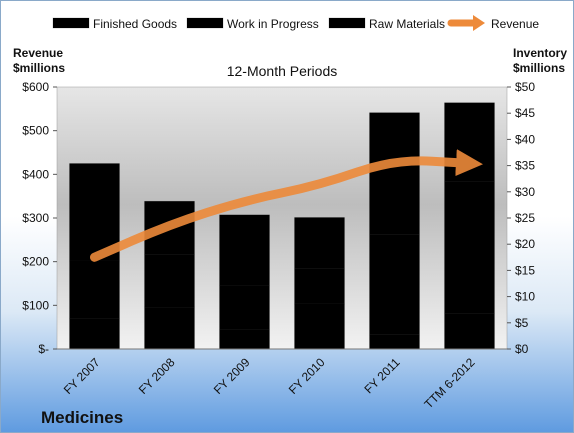 This screenshot has height=433, width=574. What do you see at coordinates (540, 53) in the screenshot?
I see `right-axis-title-line1: Inventory` at bounding box center [540, 53].